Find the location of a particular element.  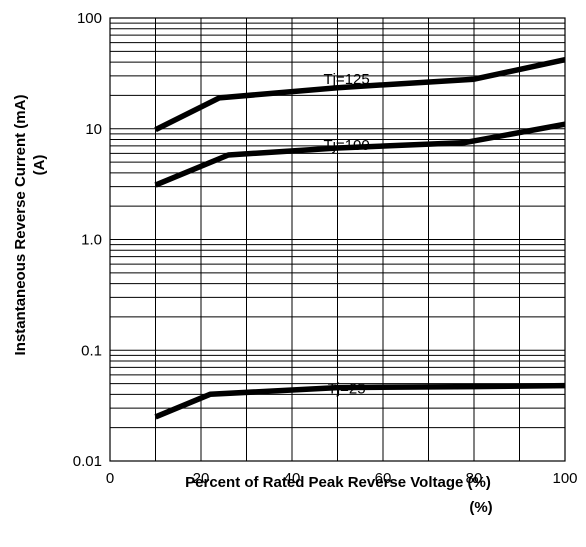

x-tick-label: 60 is located at coordinates (383, 478).